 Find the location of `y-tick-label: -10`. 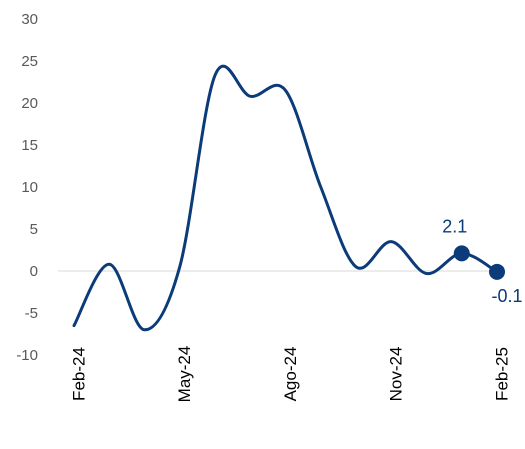

y-tick-label: -10 is located at coordinates (27, 355).